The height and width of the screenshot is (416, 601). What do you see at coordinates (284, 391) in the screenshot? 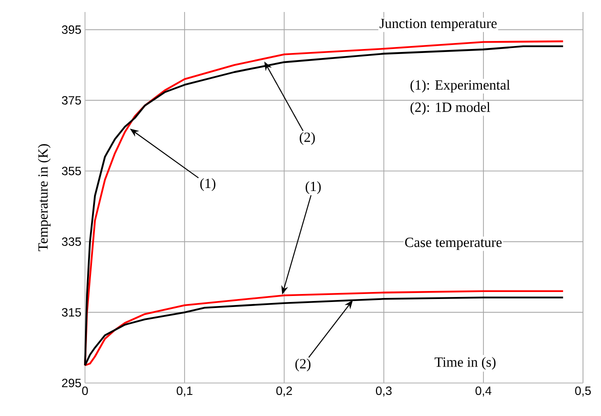
I see `x-tick-label: 0,2` at bounding box center [284, 391].